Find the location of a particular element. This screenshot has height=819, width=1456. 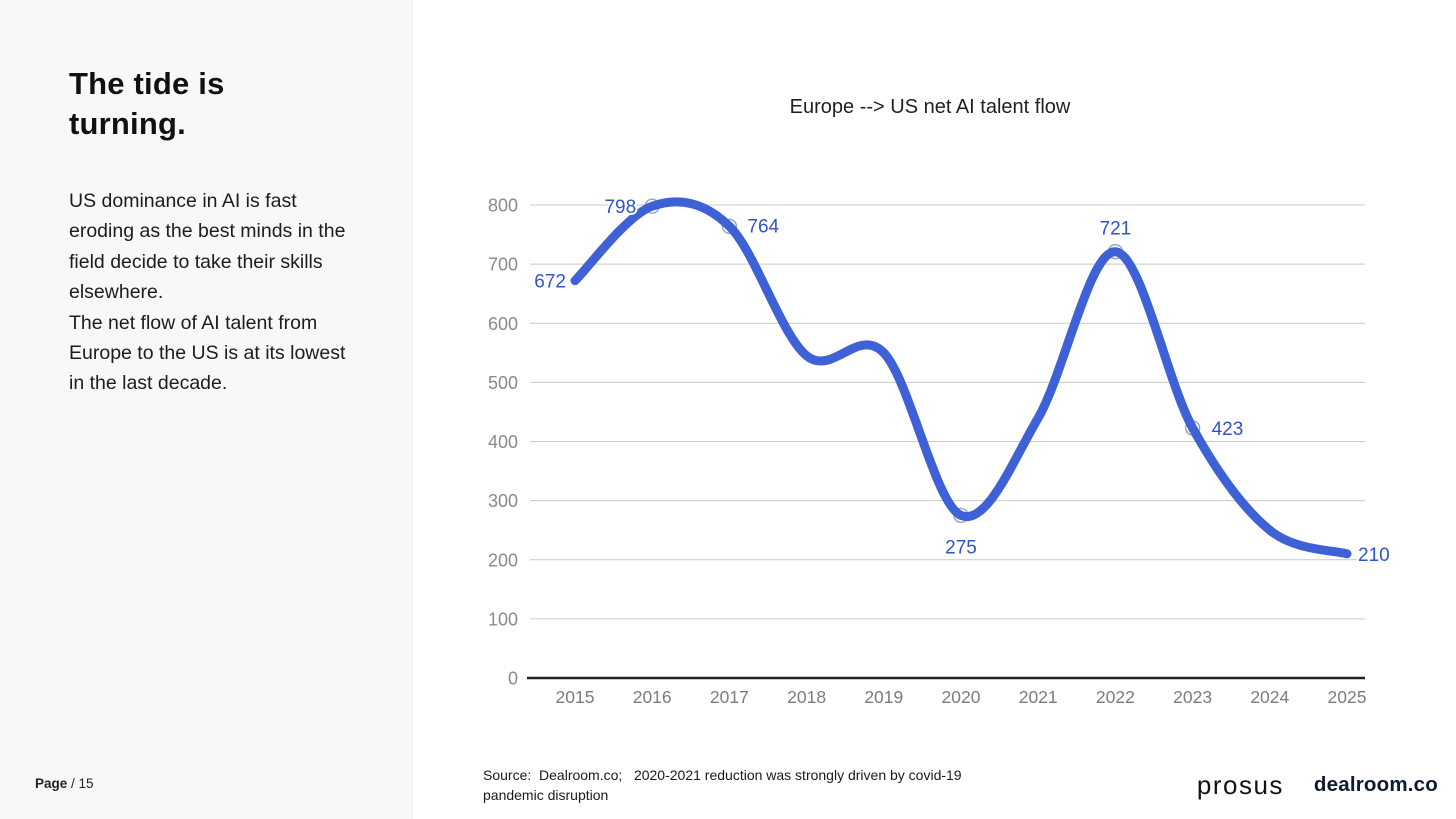

data-point-label: 672 is located at coordinates (550, 282).